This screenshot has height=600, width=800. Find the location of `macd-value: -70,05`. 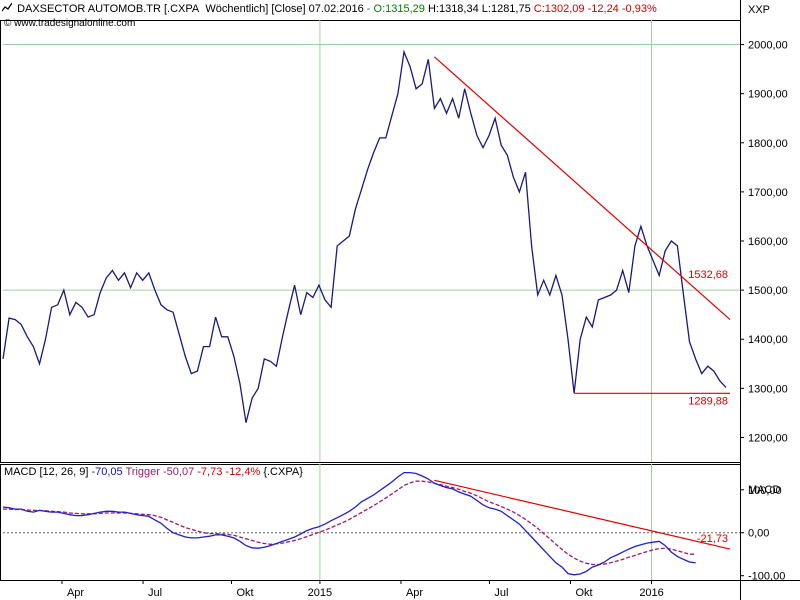

macd-value: -70,05 is located at coordinates (107, 472).